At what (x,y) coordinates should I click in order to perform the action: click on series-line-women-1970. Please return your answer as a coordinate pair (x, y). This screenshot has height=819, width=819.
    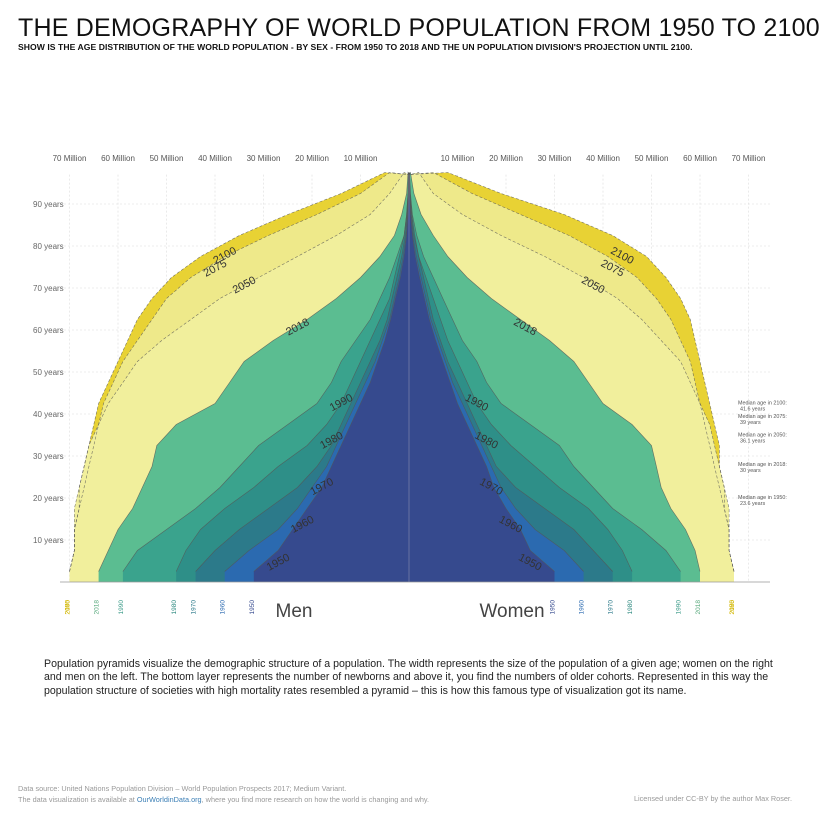
    Looking at the image, I should click on (510, 372).